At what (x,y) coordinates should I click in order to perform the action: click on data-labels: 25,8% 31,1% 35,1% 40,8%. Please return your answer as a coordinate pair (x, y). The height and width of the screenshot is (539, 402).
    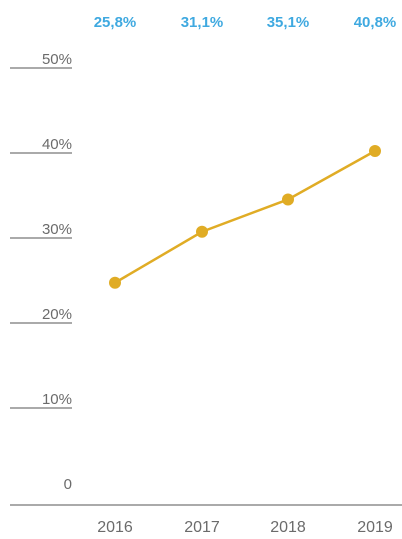
    Looking at the image, I should click on (245, 22).